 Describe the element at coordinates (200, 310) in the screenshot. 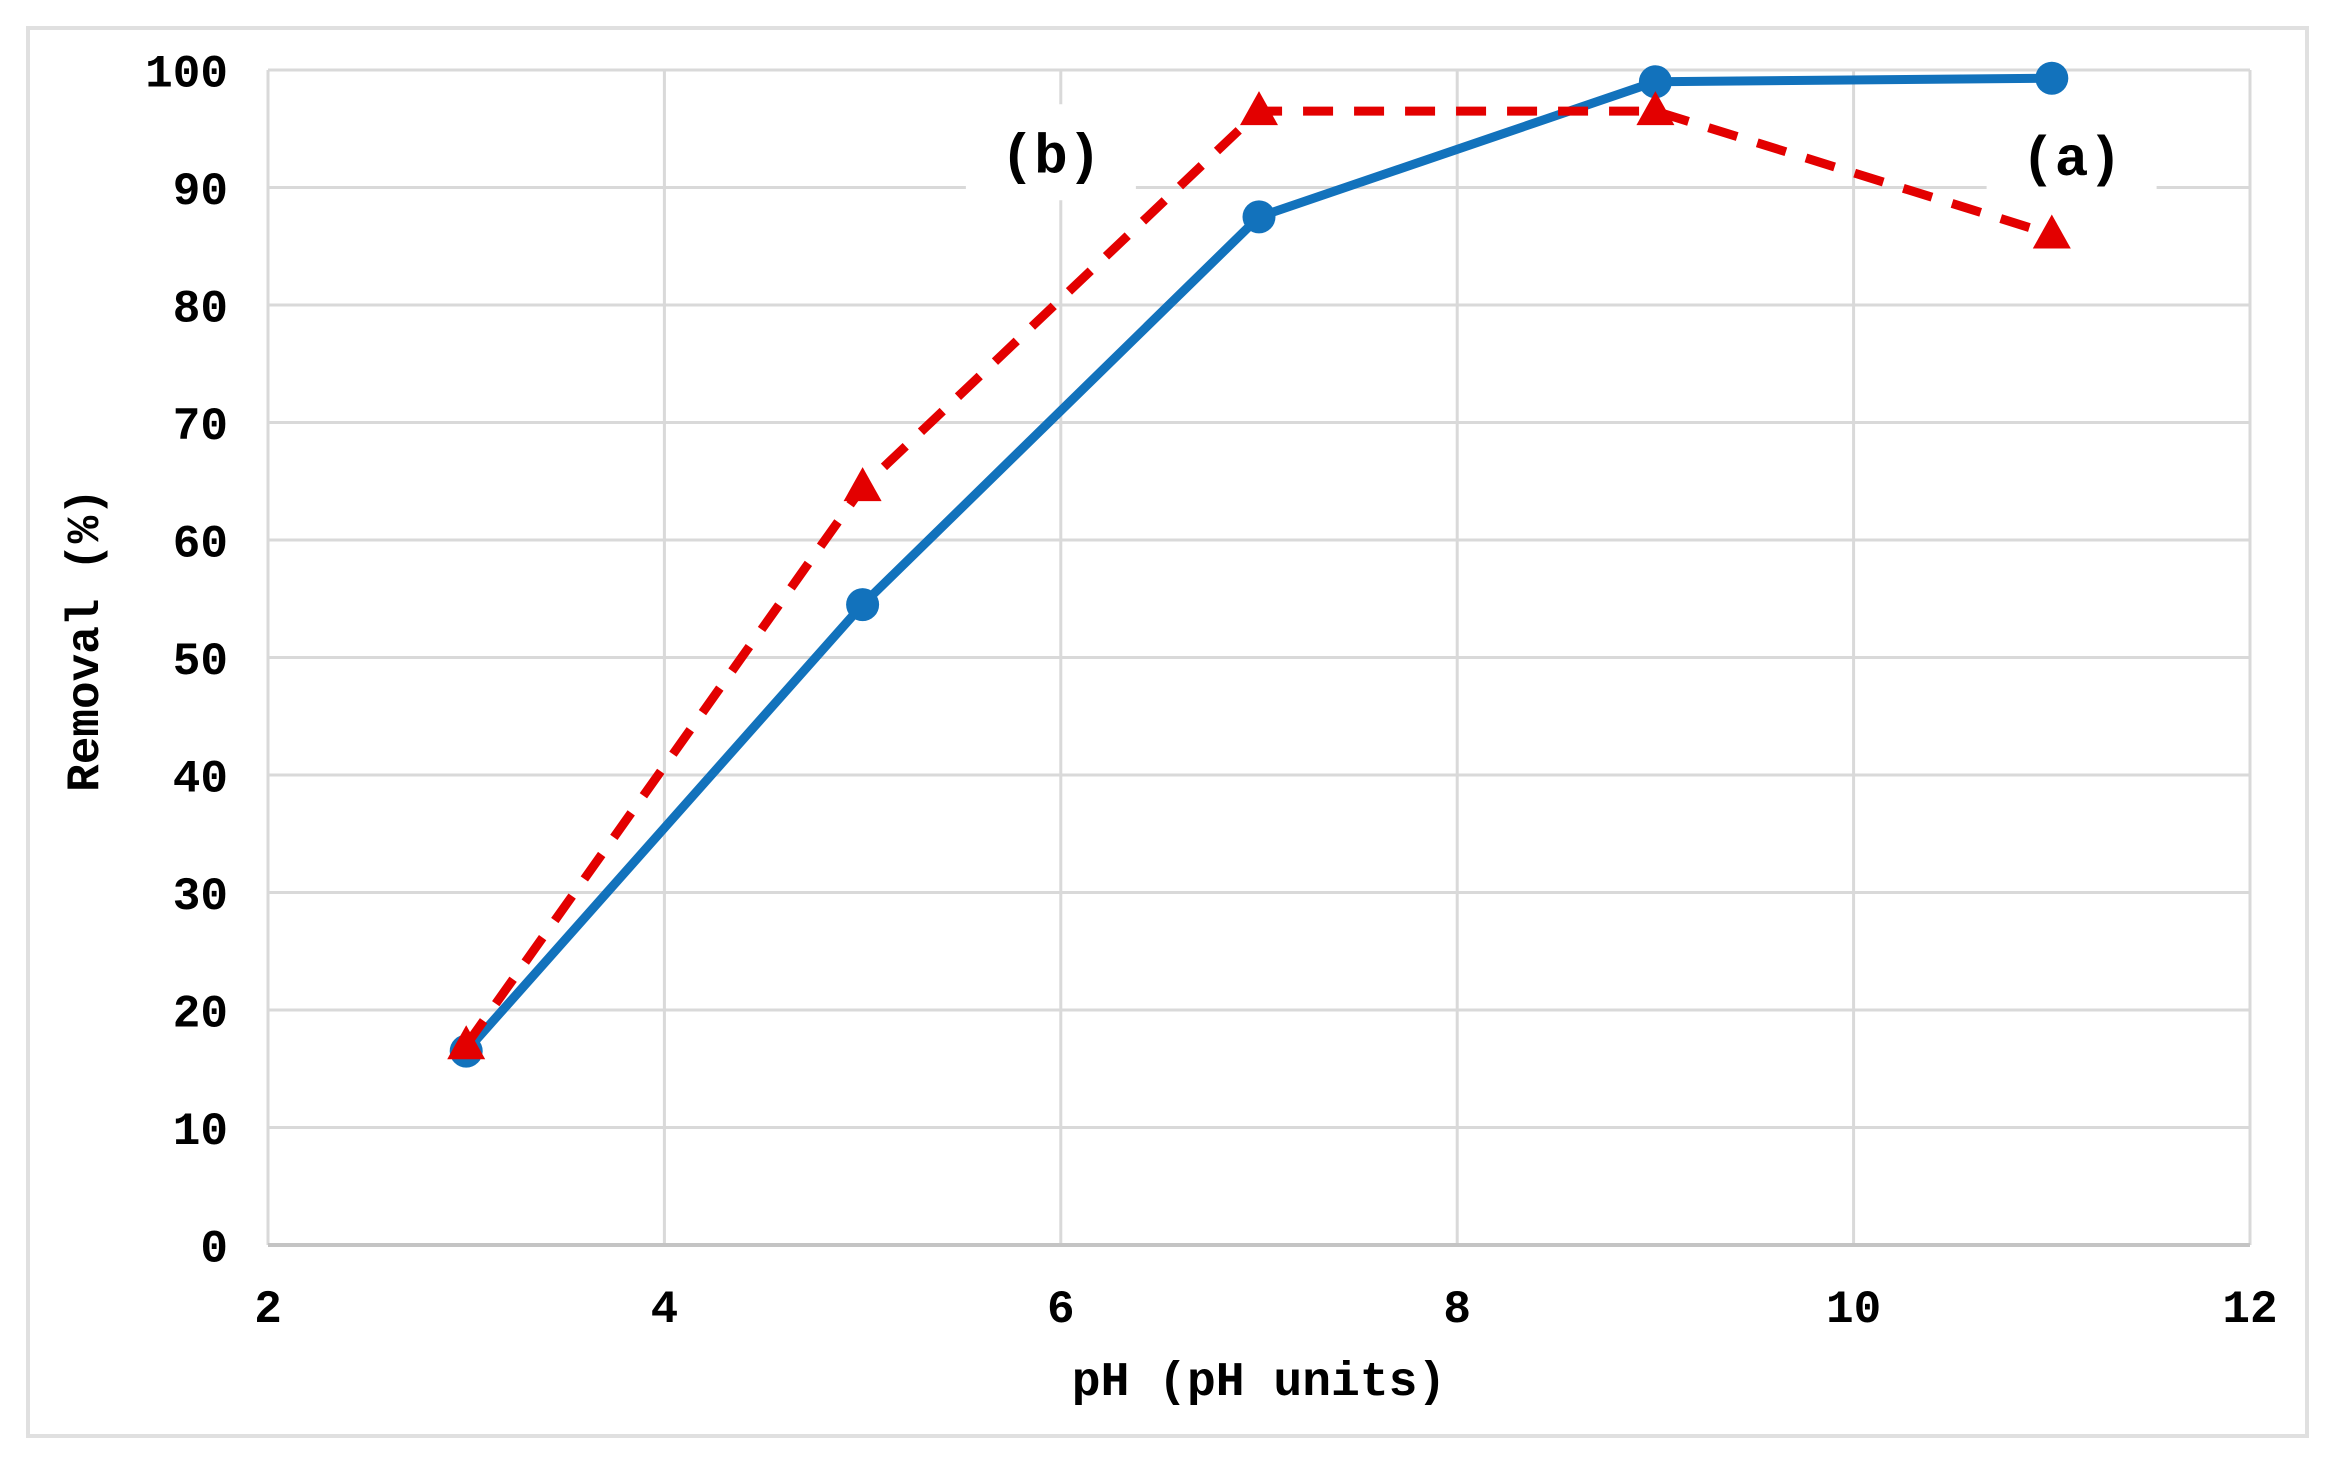

I see `y-tick-label: 80` at that location.